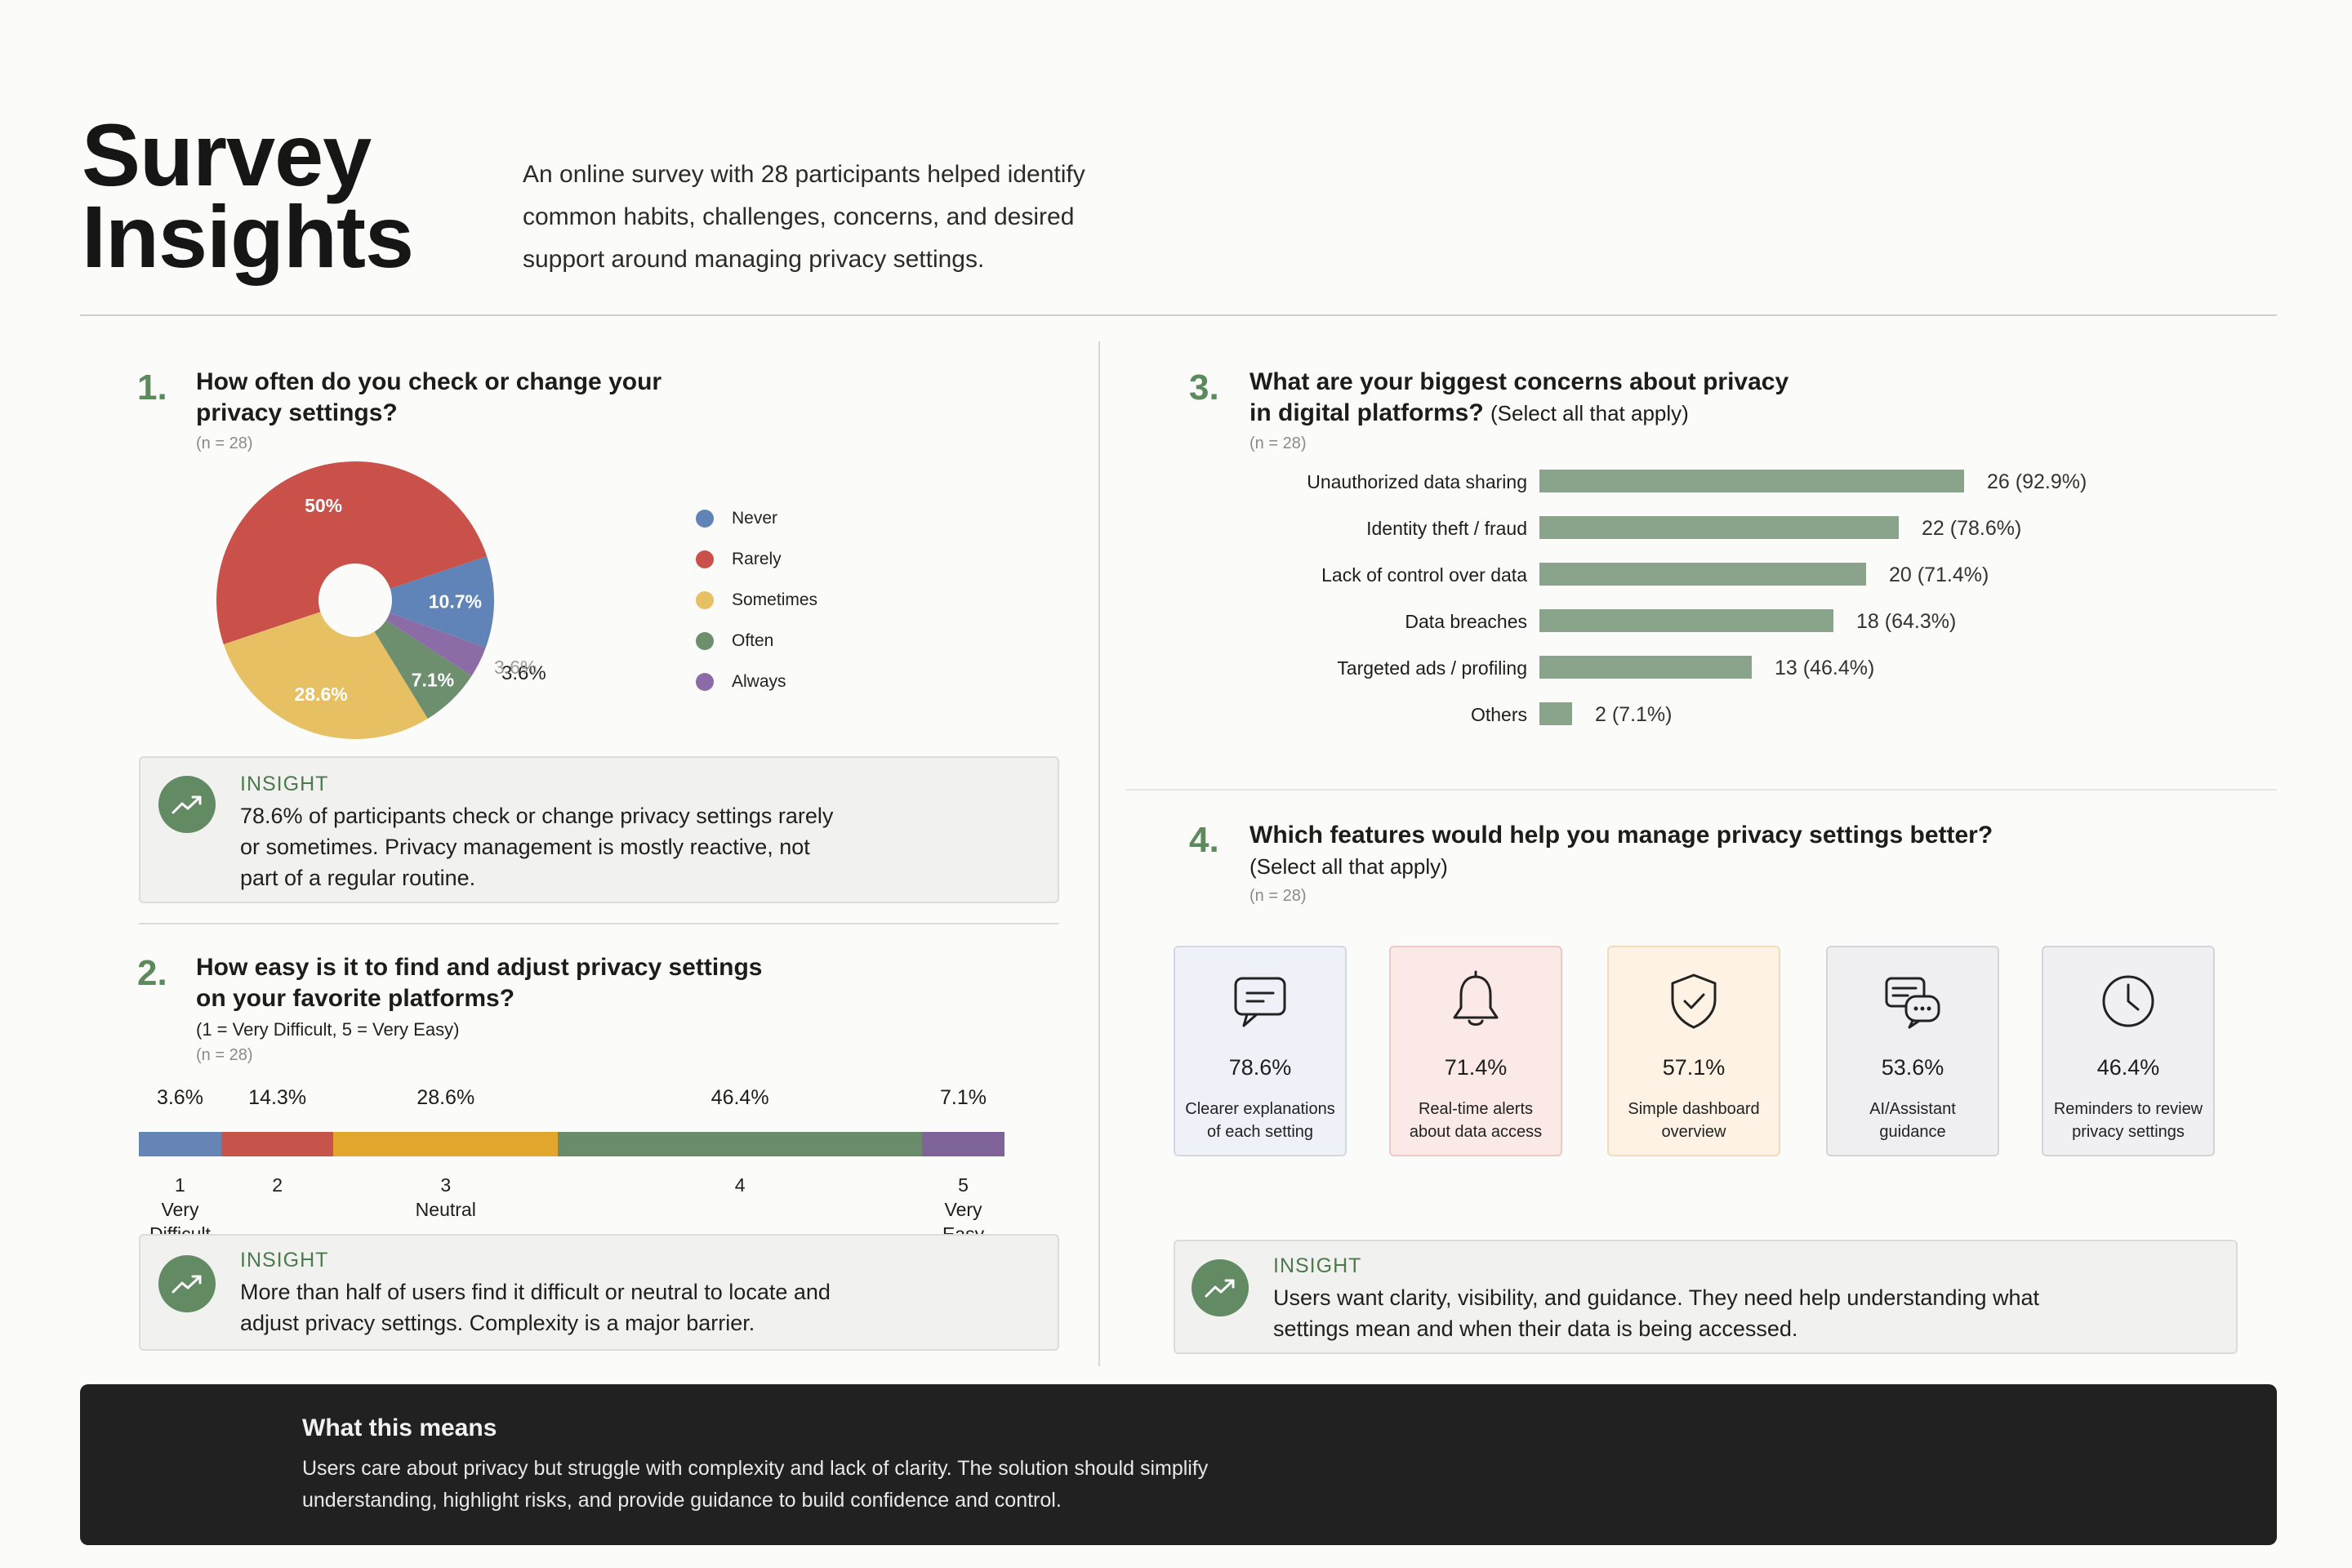 The image size is (2352, 1568). What do you see at coordinates (1555, 713) in the screenshot?
I see `bar-others` at bounding box center [1555, 713].